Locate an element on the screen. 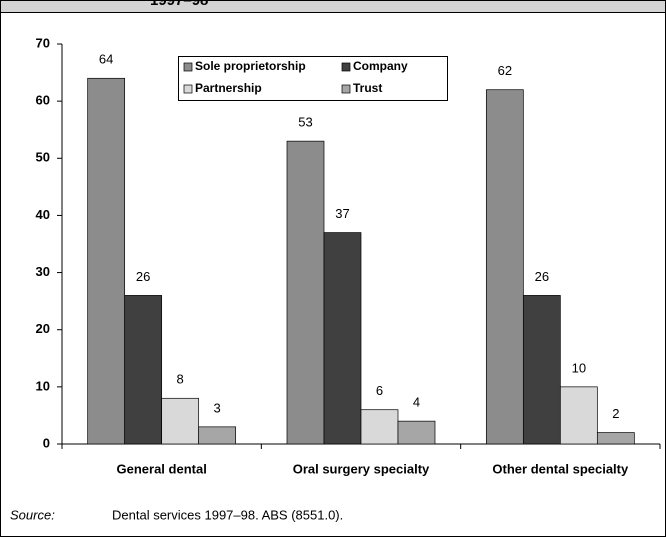  title-band is located at coordinates (333, 6).